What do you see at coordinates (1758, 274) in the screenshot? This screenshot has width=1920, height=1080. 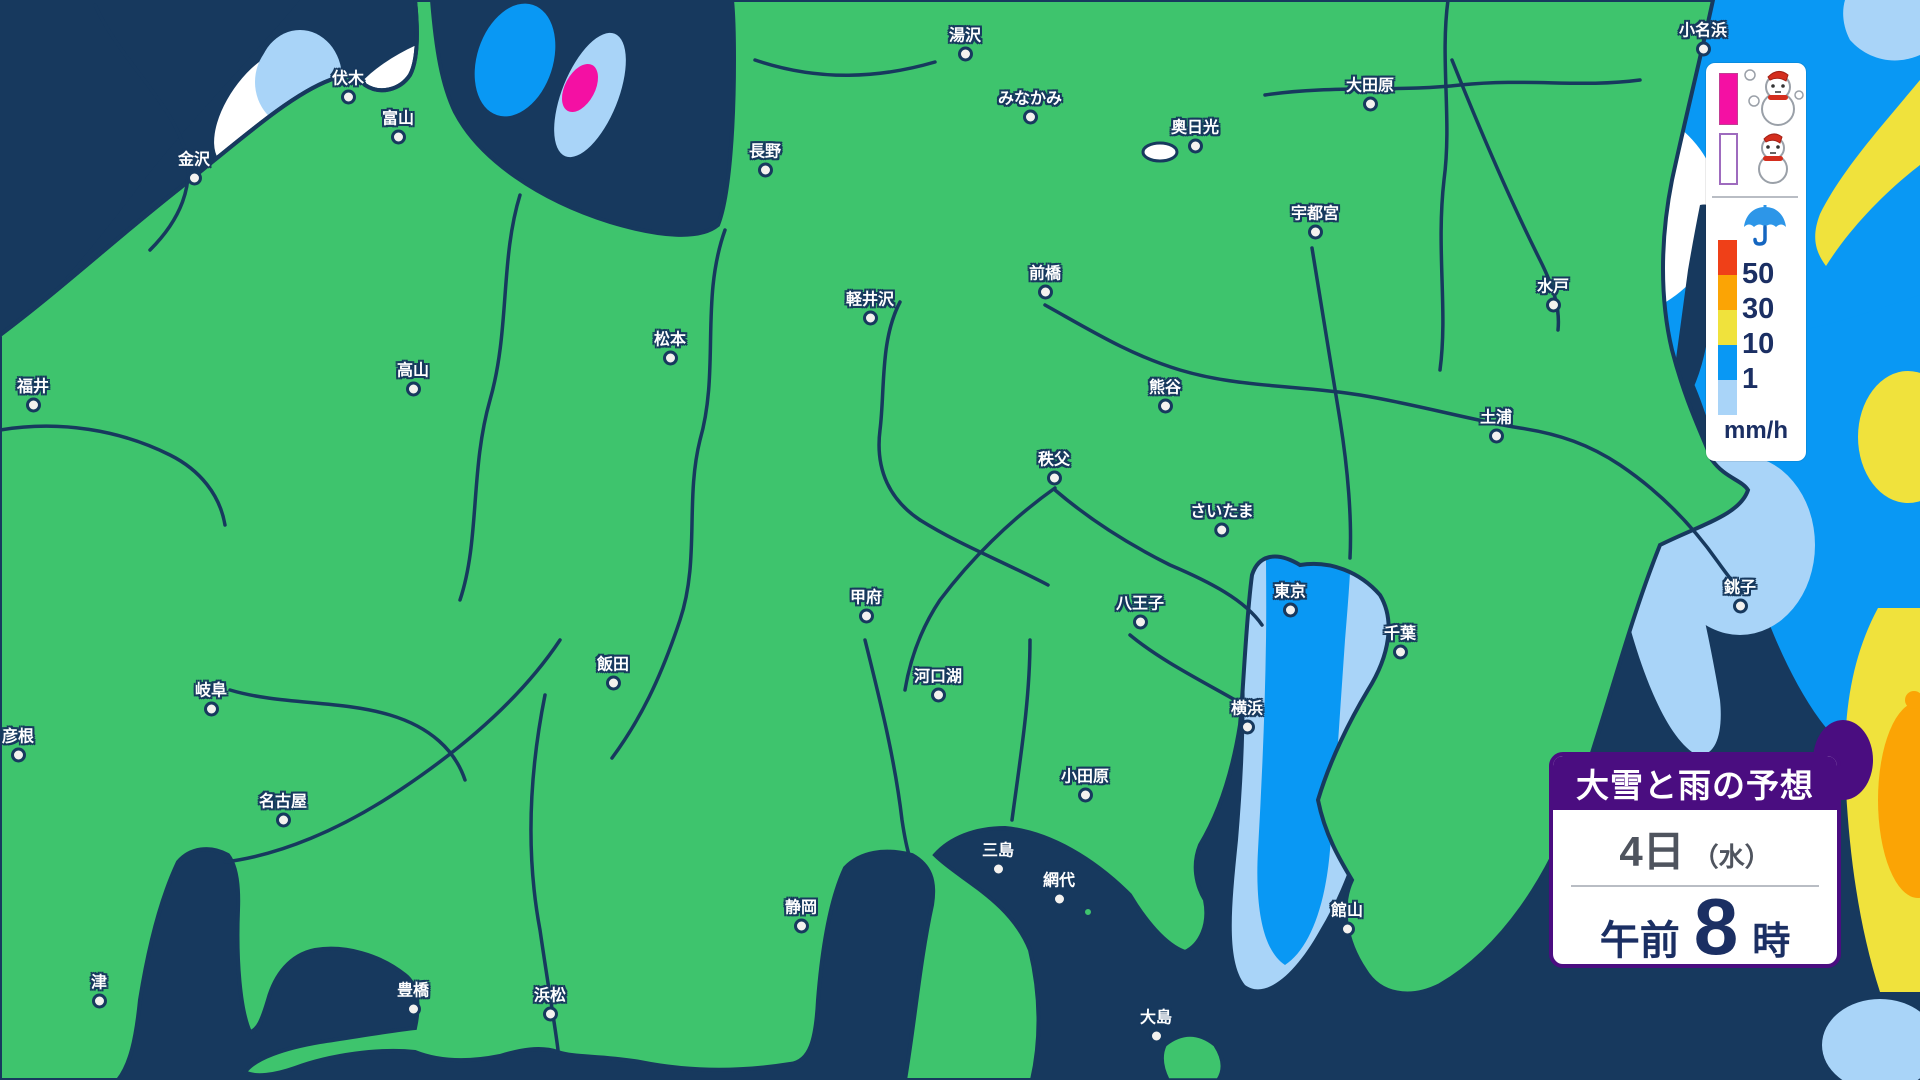 I see `rain-scale-value: 50` at bounding box center [1758, 274].